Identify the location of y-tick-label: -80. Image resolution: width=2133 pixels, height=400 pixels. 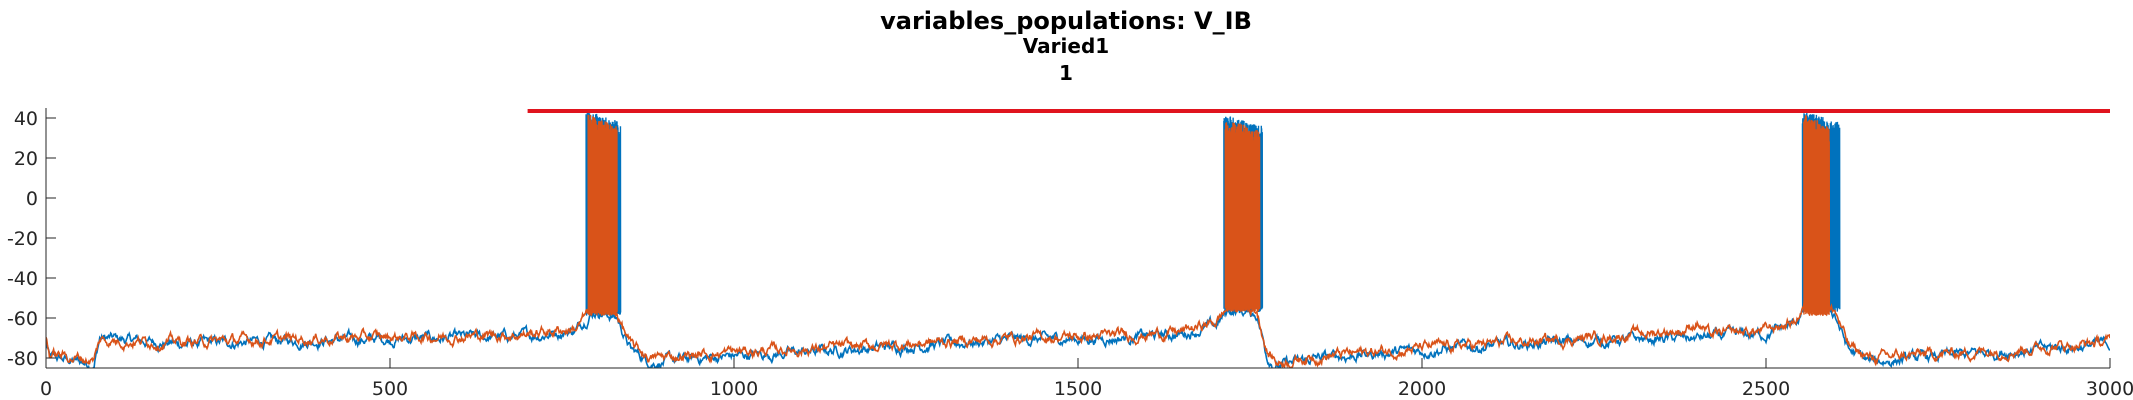
(22, 359).